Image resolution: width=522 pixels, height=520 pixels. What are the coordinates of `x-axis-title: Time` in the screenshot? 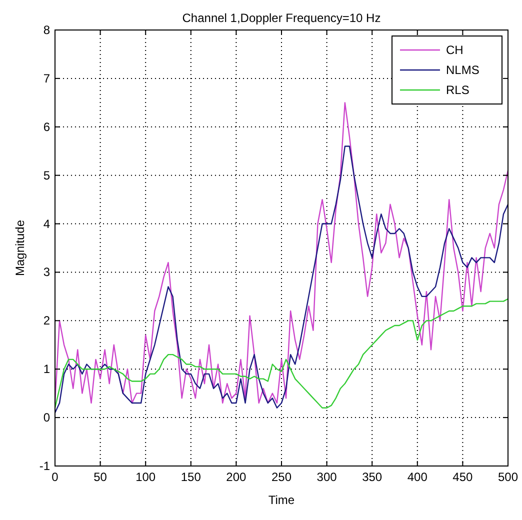 It's located at (281, 500).